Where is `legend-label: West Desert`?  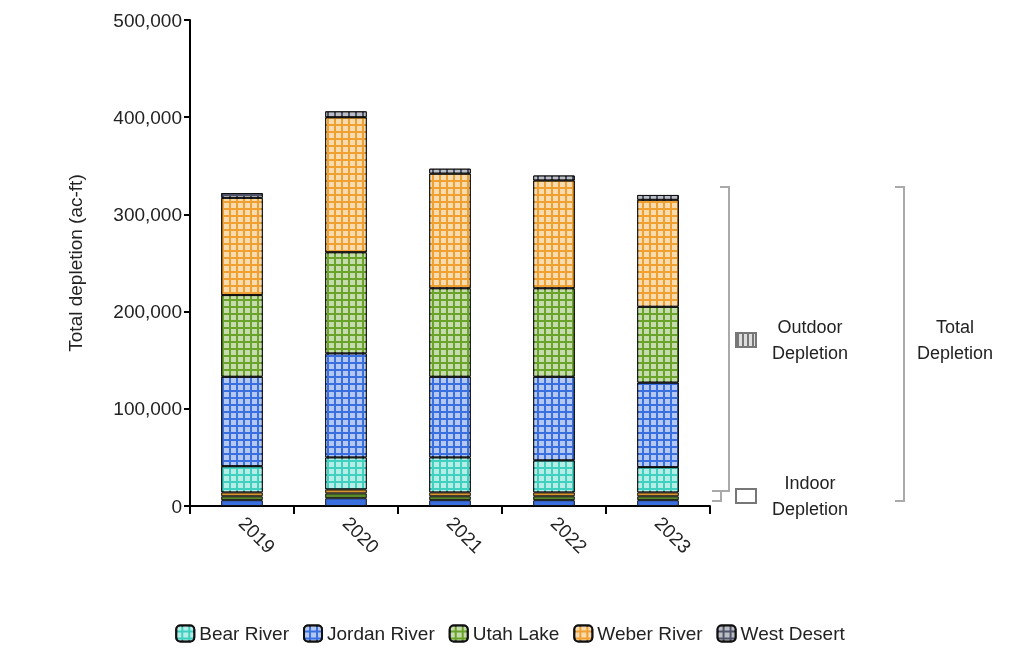 legend-label: West Desert is located at coordinates (793, 633).